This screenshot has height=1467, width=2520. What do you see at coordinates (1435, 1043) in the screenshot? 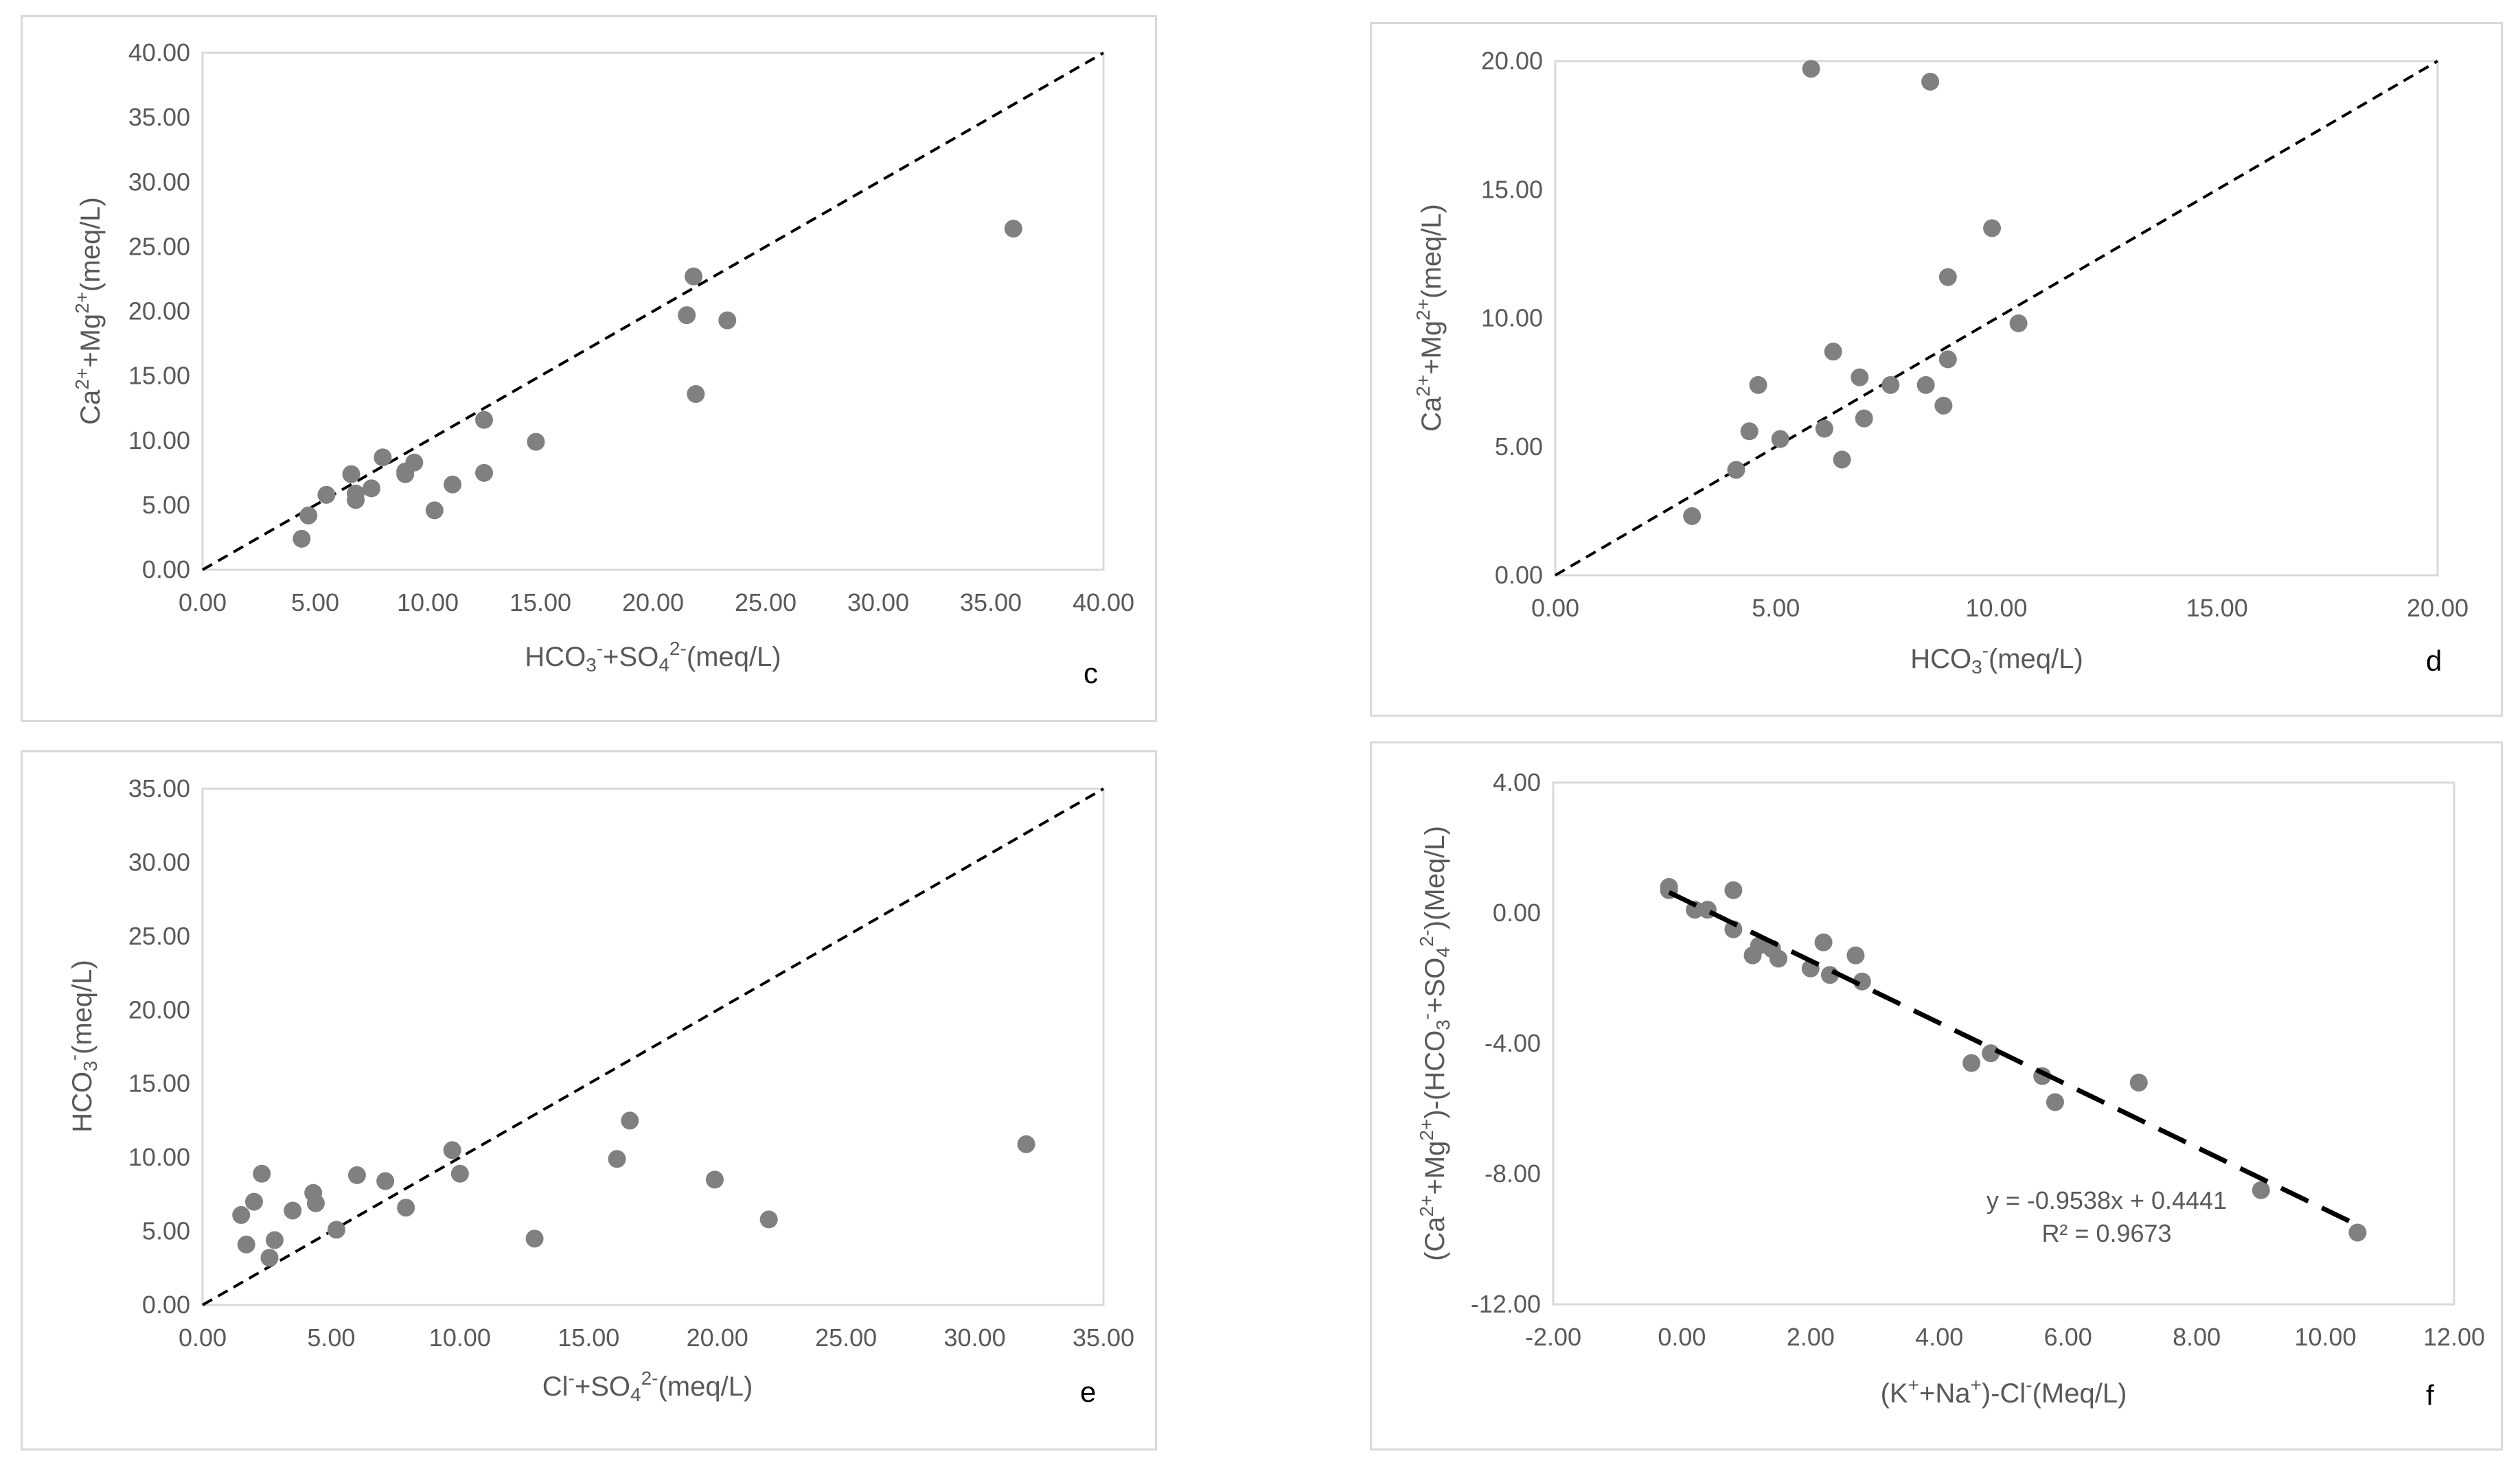
I see `y-axis-label: (Ca2++Mg2+)-(HCO3-+SO42-)(Meq/L)` at bounding box center [1435, 1043].